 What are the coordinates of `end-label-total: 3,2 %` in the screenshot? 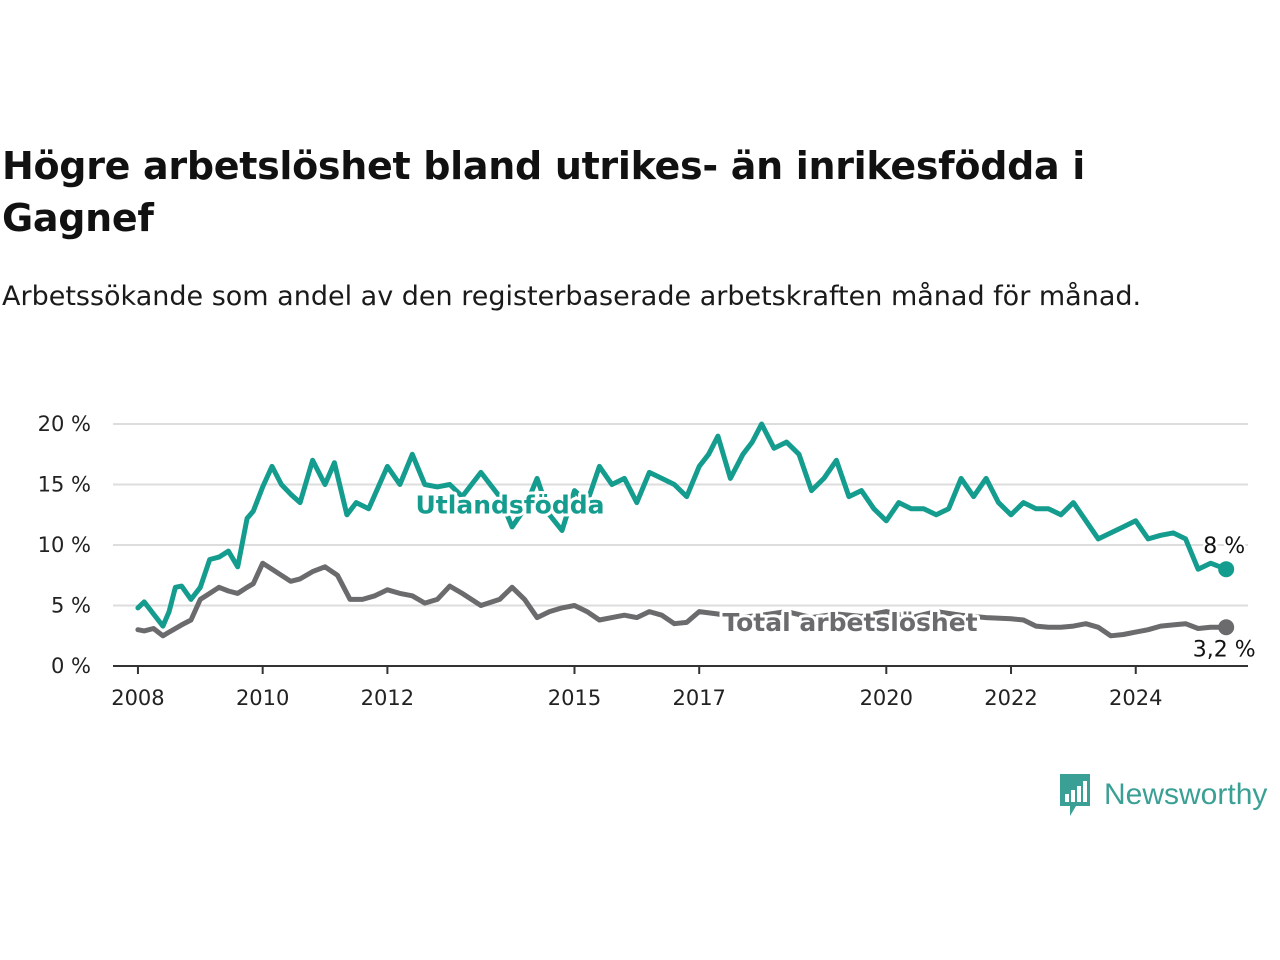 It's located at (1224, 649).